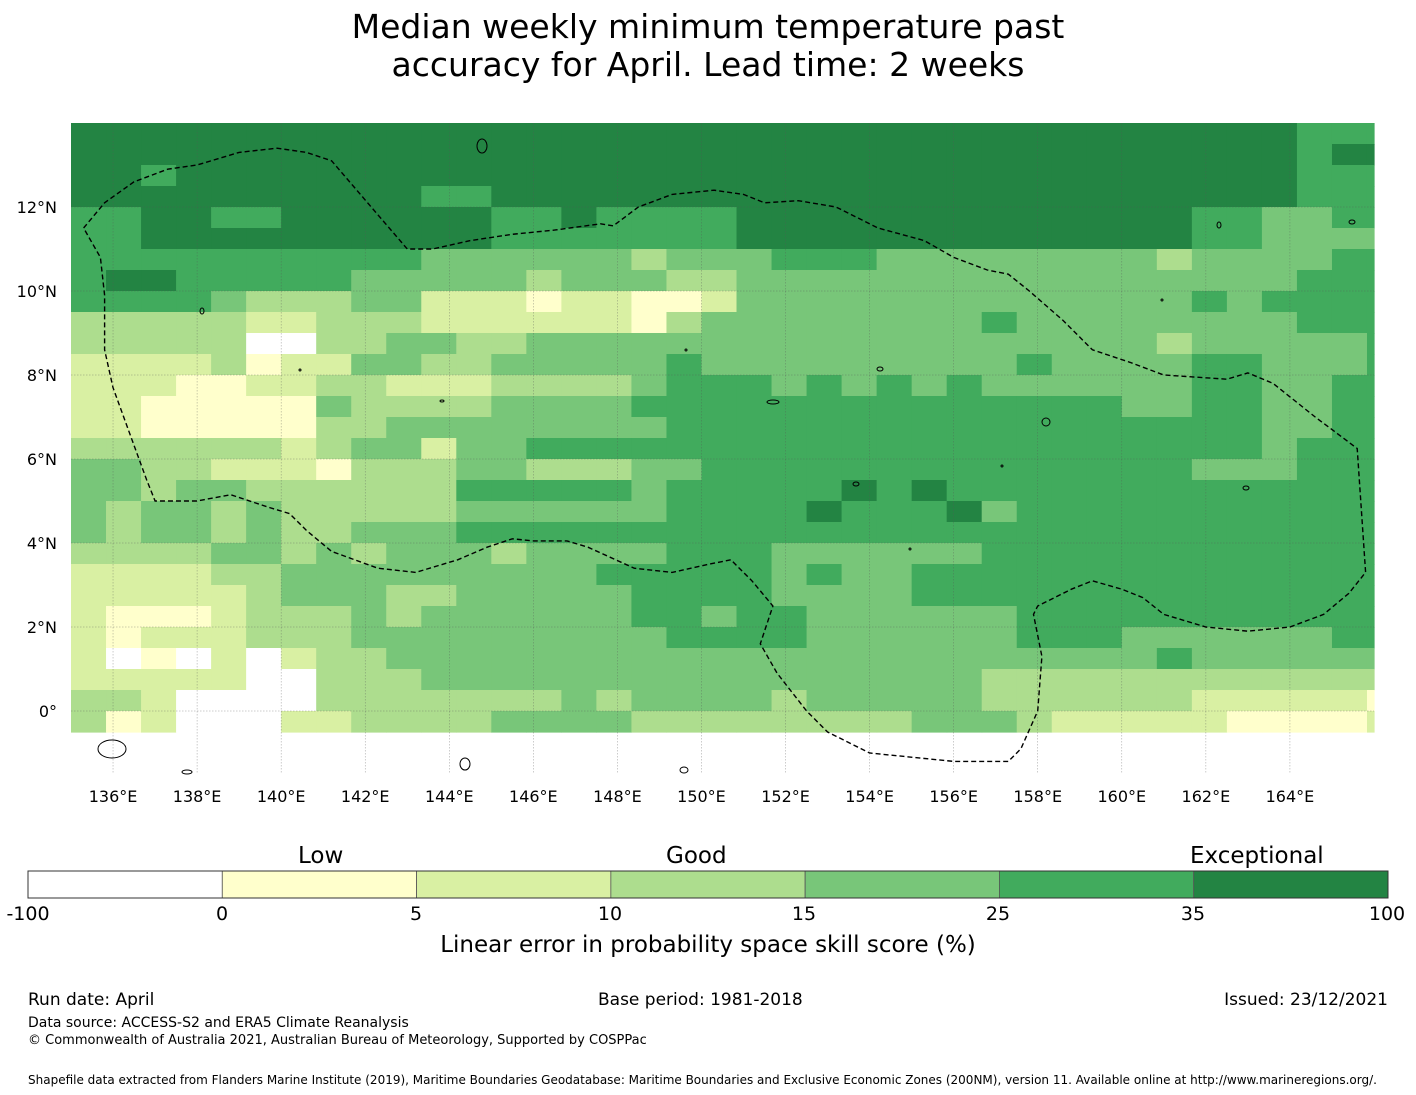  I want to click on latitude-label: 10°N, so click(37, 291).